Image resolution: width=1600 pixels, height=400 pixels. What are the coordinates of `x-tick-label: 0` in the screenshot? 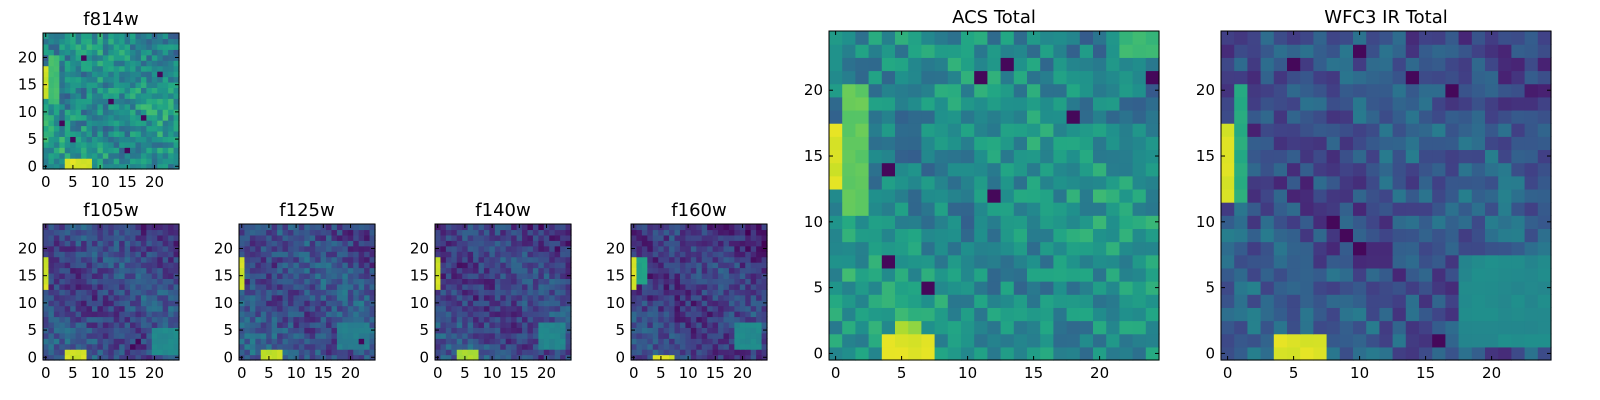 It's located at (634, 373).